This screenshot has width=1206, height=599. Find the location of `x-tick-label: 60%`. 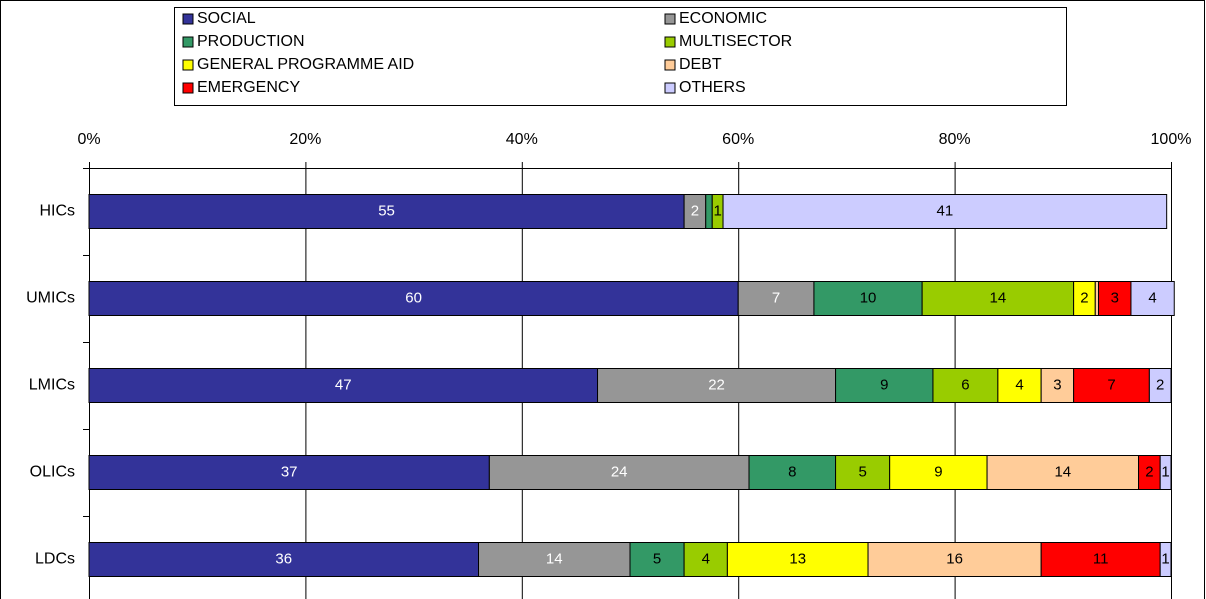

x-tick-label: 60% is located at coordinates (738, 139).